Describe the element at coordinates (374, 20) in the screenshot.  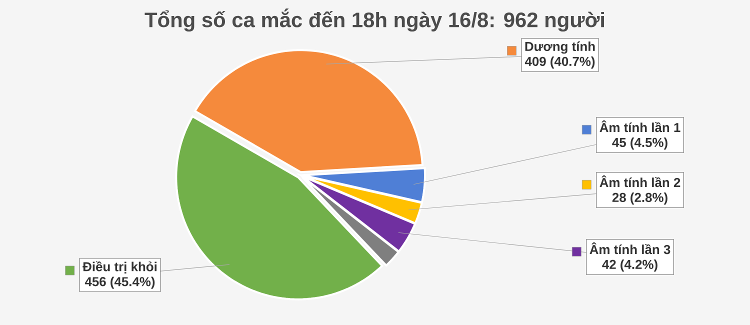
I see `chart-title: Tổng số ca mắc đến 18h ngày 16/8: 962 người` at that location.